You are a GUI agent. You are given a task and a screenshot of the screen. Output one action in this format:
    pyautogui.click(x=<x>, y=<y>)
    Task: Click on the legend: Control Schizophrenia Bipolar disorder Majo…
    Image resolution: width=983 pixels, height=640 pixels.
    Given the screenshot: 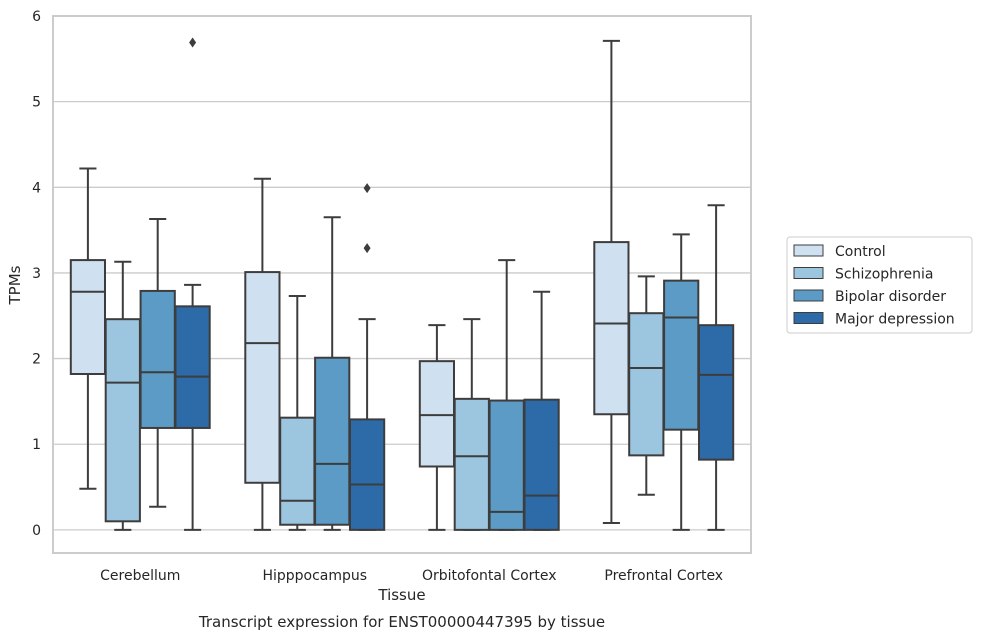 What is the action you would take?
    pyautogui.click(x=879, y=285)
    